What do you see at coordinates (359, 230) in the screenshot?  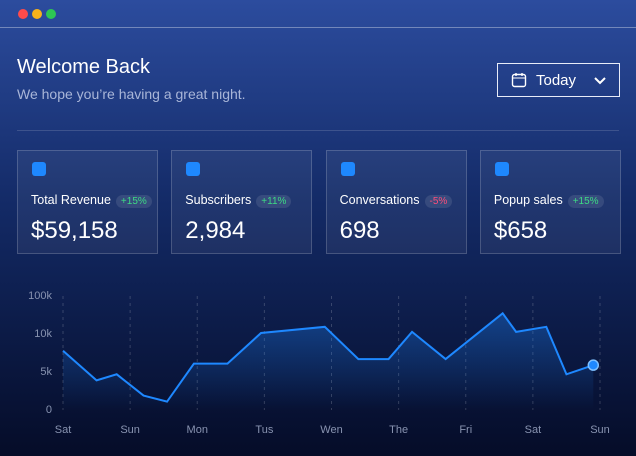 I see `card-value: 698` at bounding box center [359, 230].